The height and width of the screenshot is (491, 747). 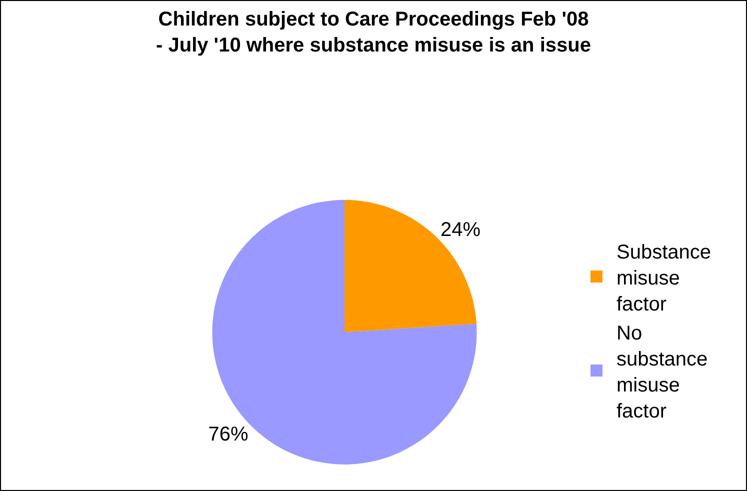 I want to click on data-label: 76%, so click(x=228, y=434).